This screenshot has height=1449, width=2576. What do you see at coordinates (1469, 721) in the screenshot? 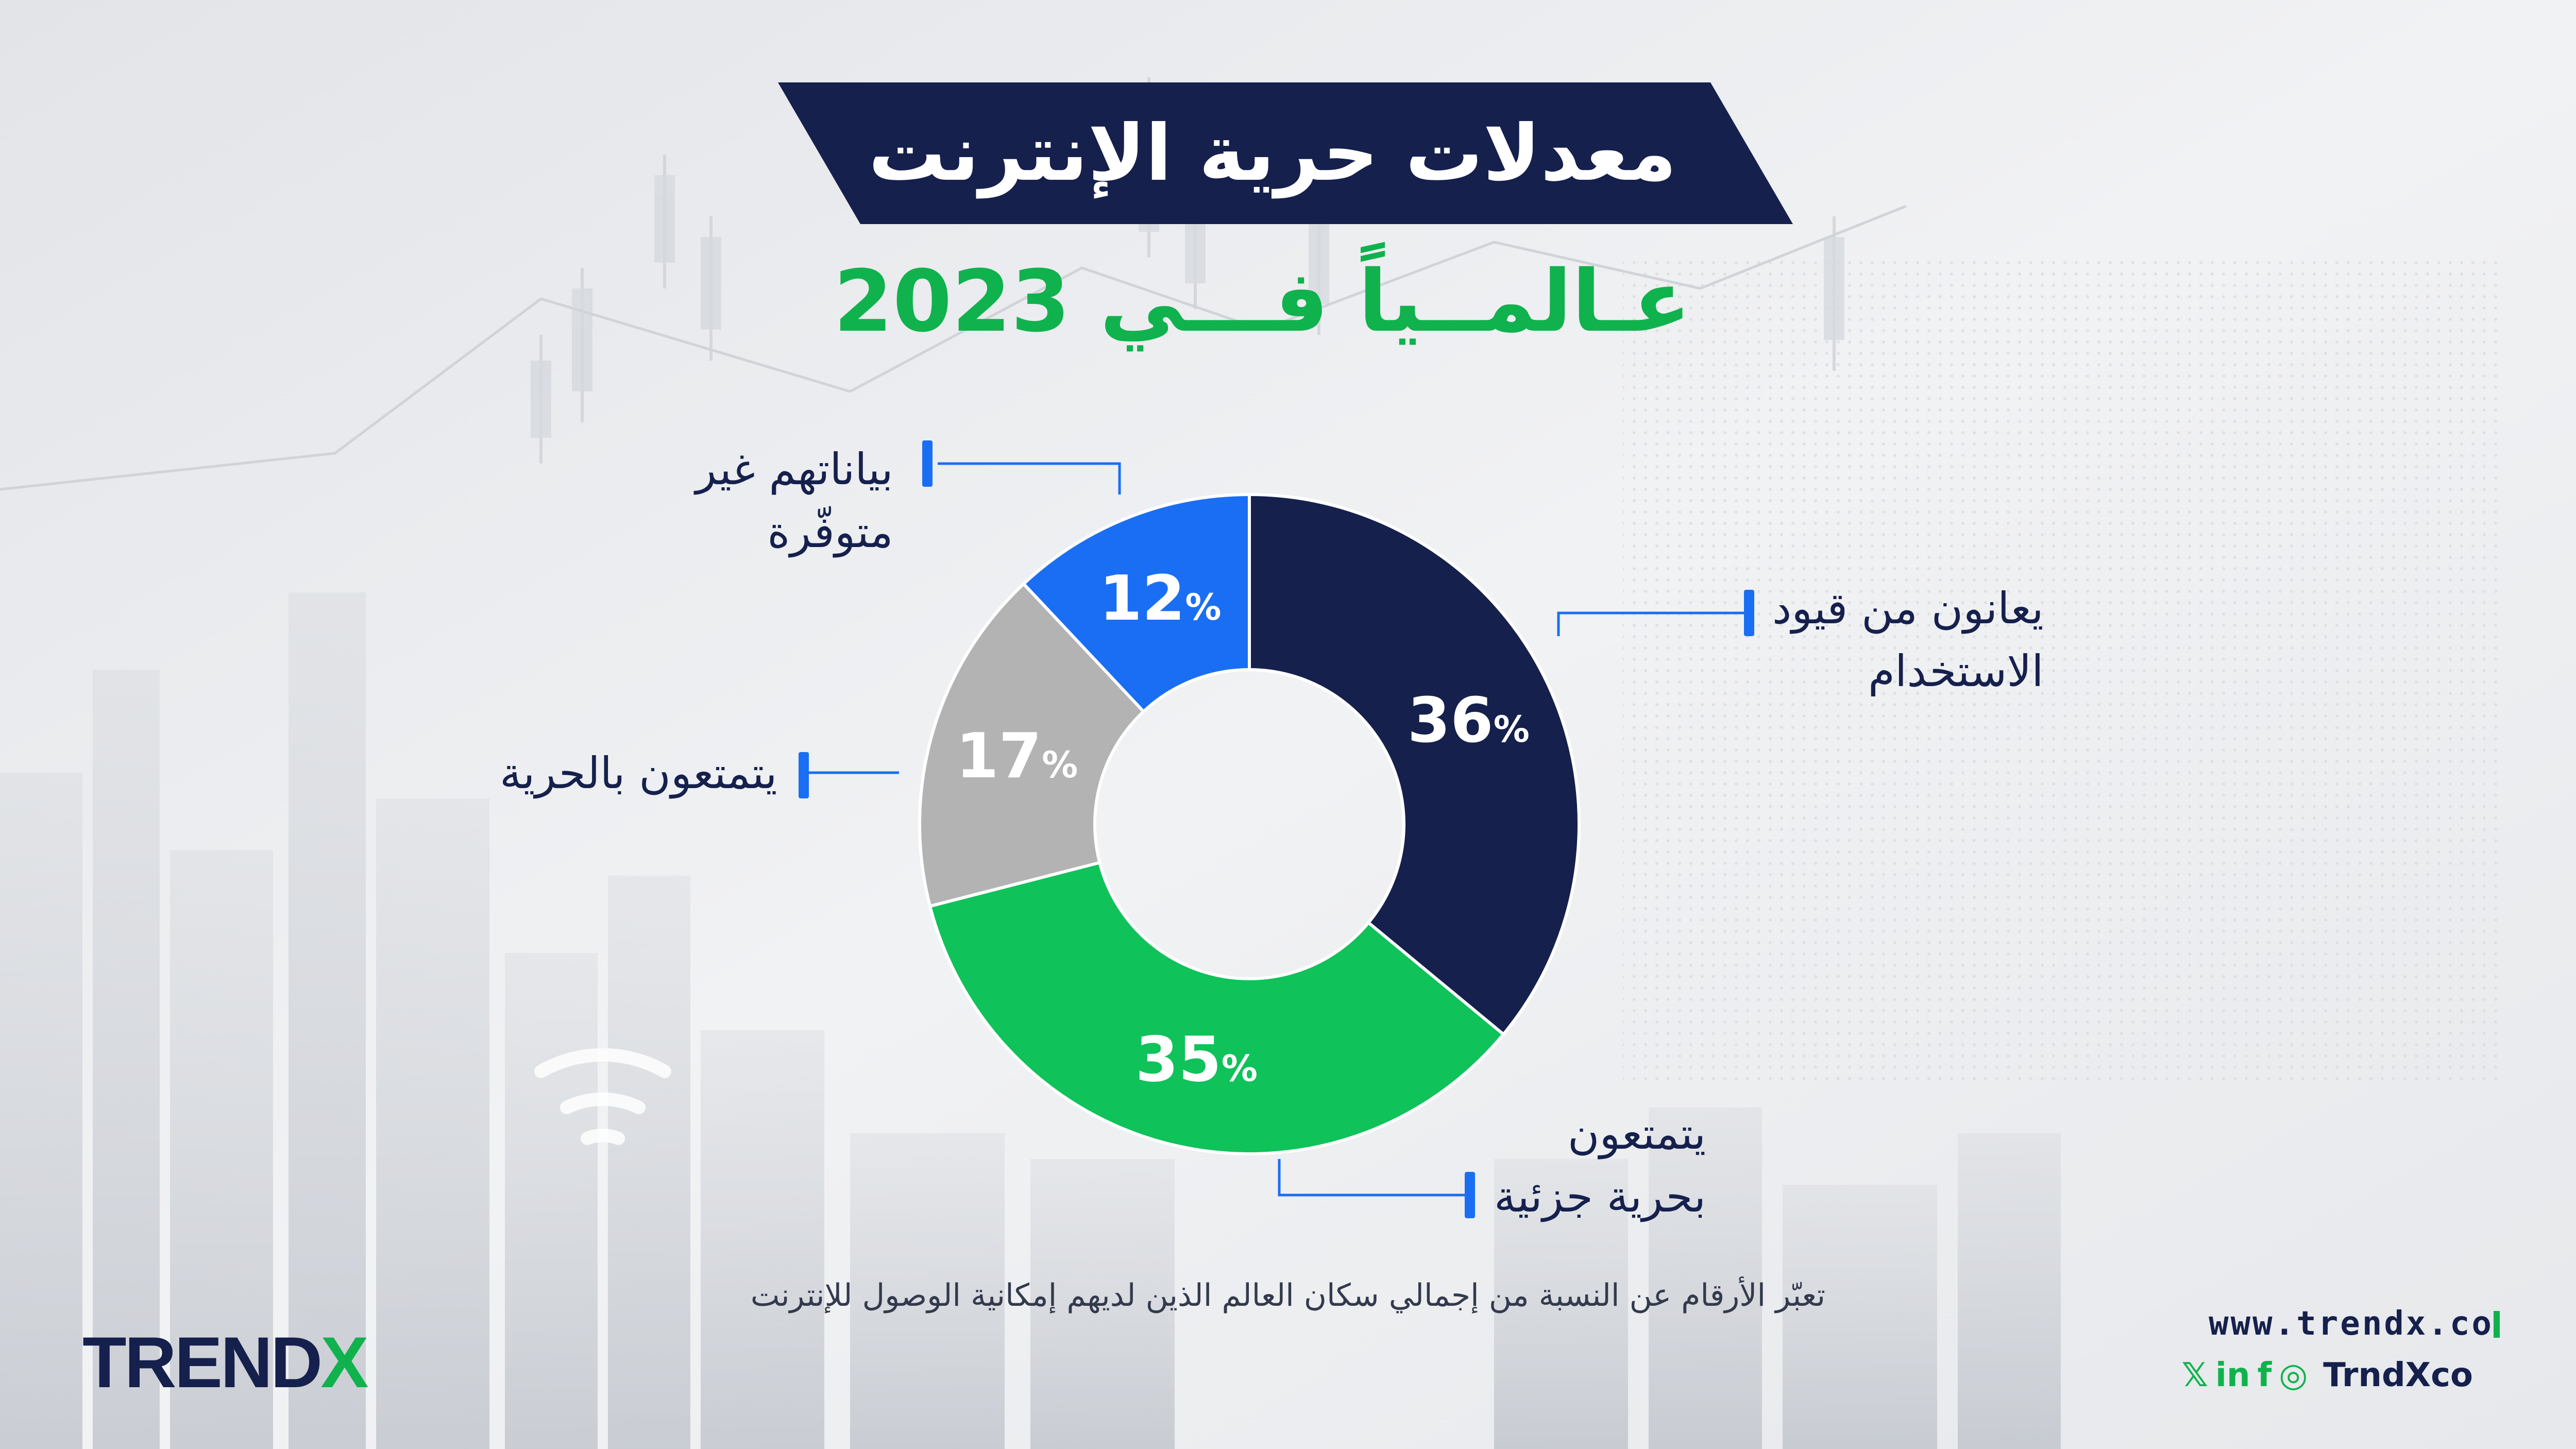
I see `slice-value-label: 36%` at bounding box center [1469, 721].